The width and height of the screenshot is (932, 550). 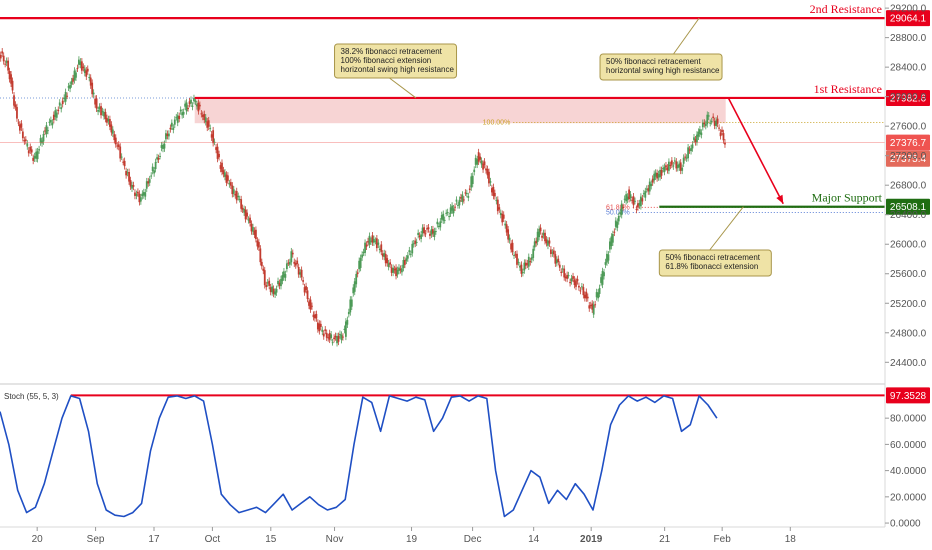 I want to click on fib-level-label: 100.00%, so click(x=497, y=122).